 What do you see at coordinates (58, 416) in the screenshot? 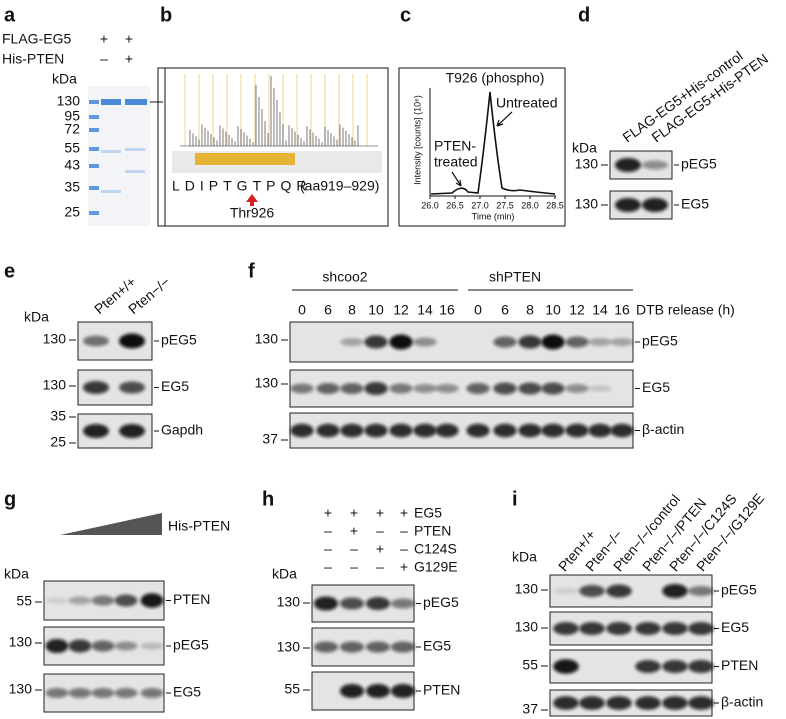
I see `marker-label: 35` at bounding box center [58, 416].